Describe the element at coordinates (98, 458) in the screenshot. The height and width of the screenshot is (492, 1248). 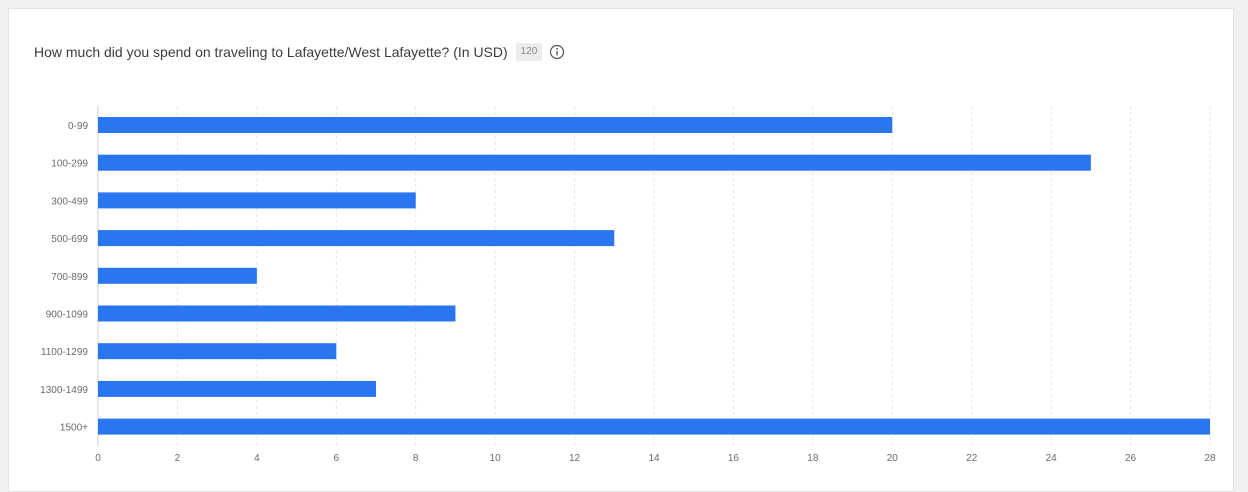
I see `x-tick-label: 0` at that location.